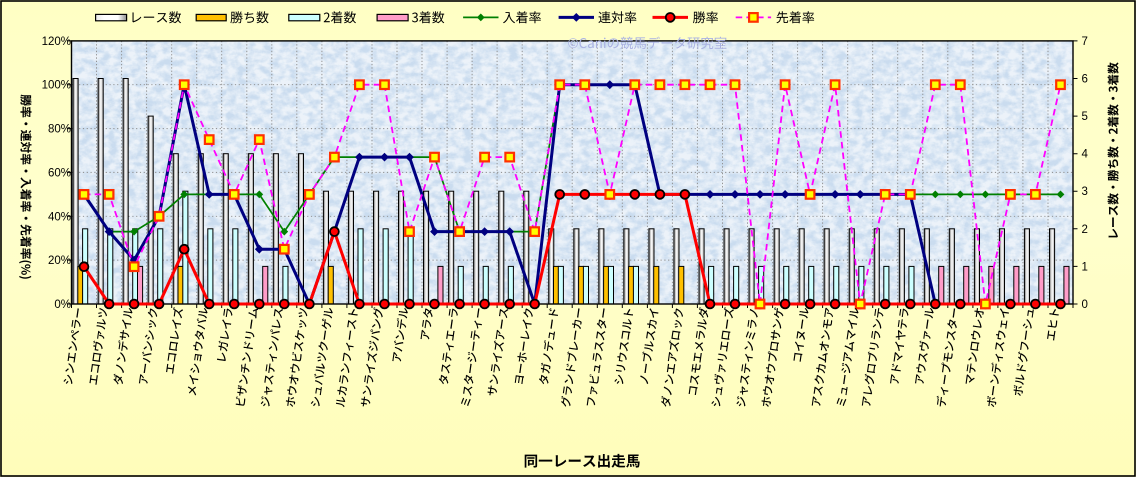  I want to click on svg-text: 80%, so click(59, 130).